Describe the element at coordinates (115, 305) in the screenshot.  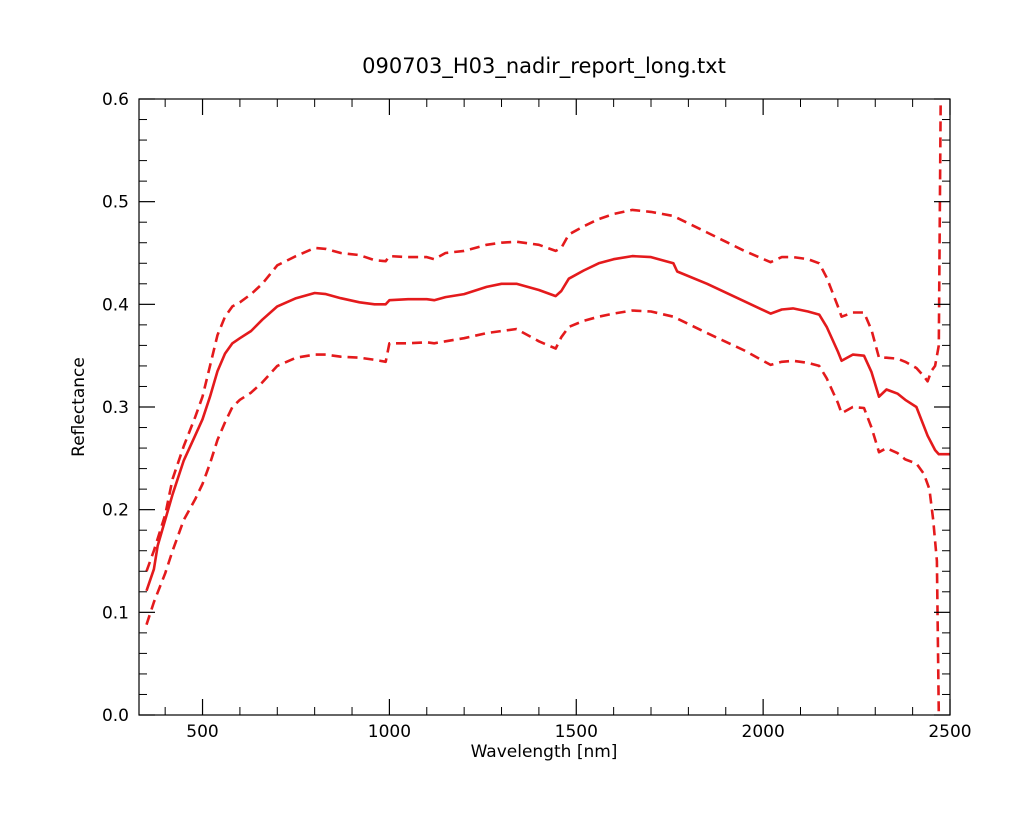
I see `y-tick-label: 0.4` at that location.